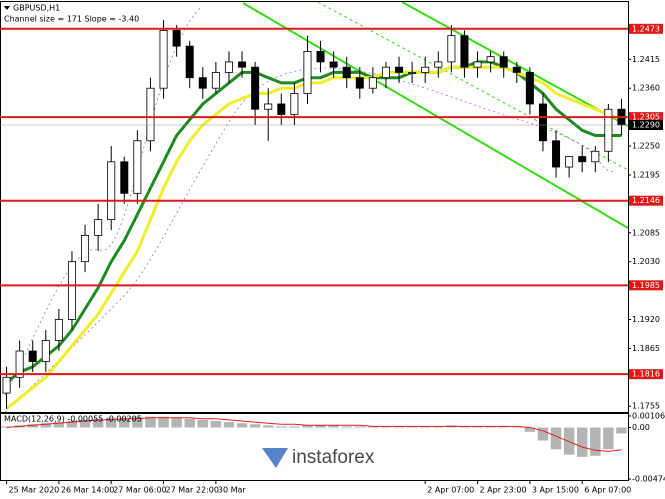 The height and width of the screenshot is (499, 665). I want to click on y-tick-label: 0.00, so click(641, 427).